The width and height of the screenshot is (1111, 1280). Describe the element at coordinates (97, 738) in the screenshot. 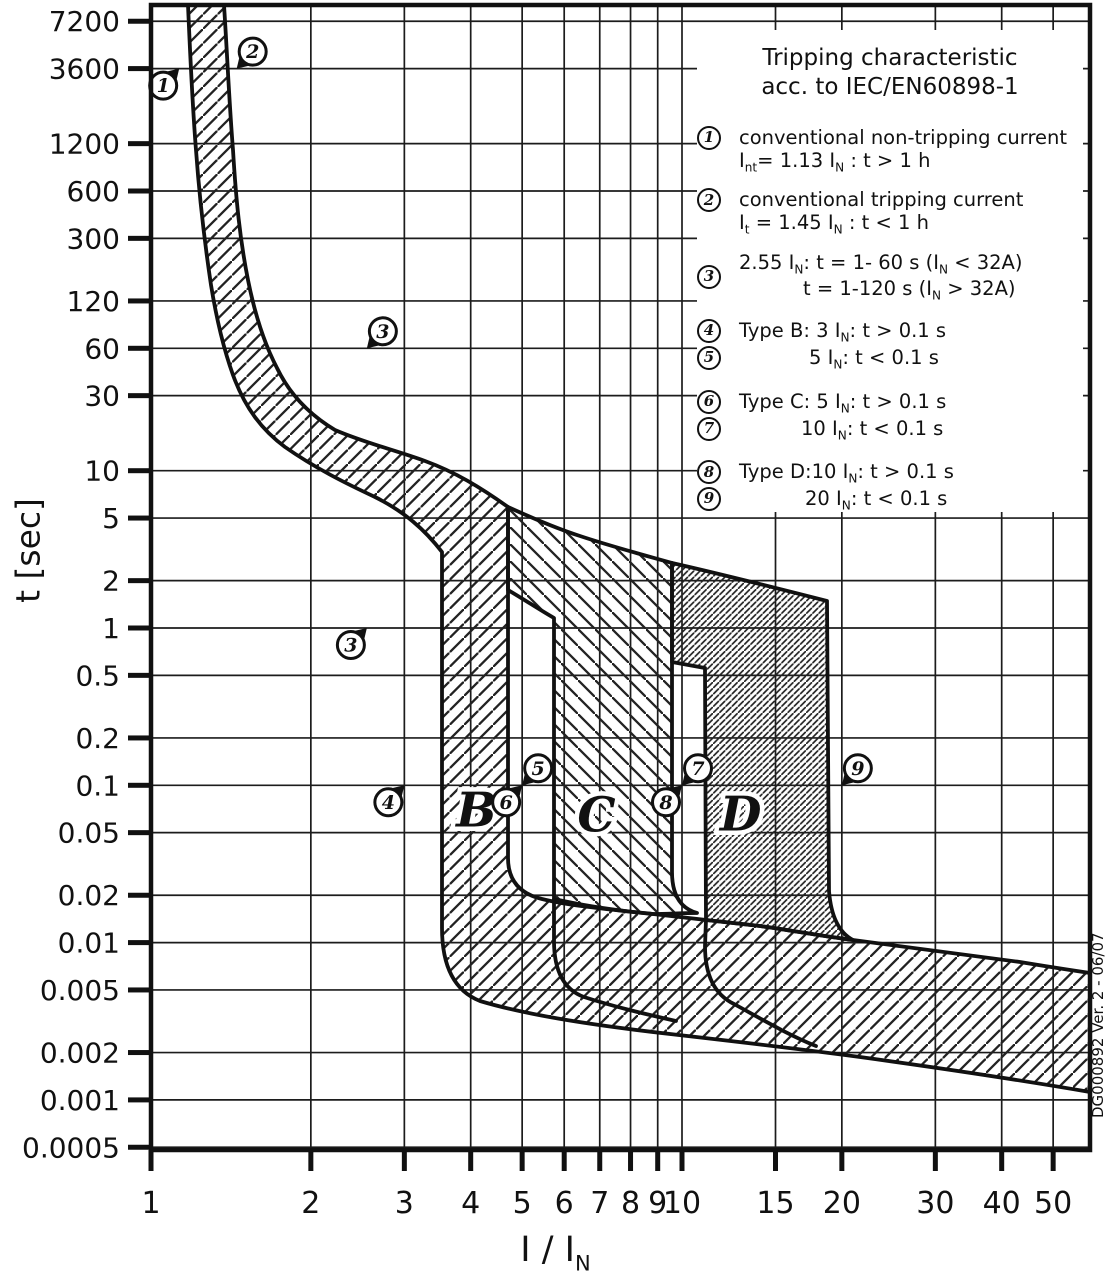

I see `y-tick-label: 0.2` at that location.